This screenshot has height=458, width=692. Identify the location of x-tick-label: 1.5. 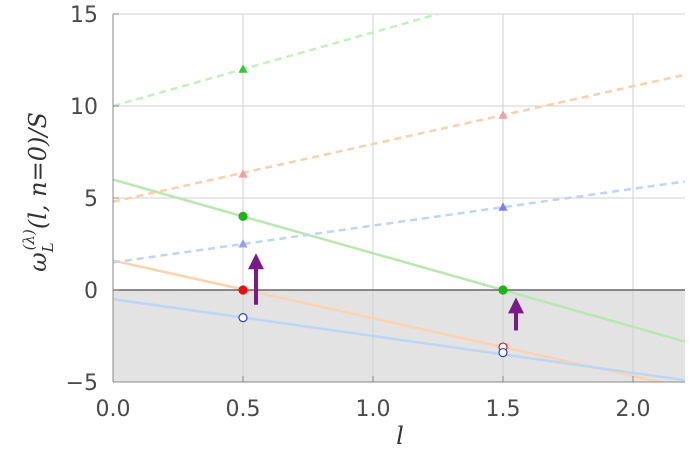
(503, 409).